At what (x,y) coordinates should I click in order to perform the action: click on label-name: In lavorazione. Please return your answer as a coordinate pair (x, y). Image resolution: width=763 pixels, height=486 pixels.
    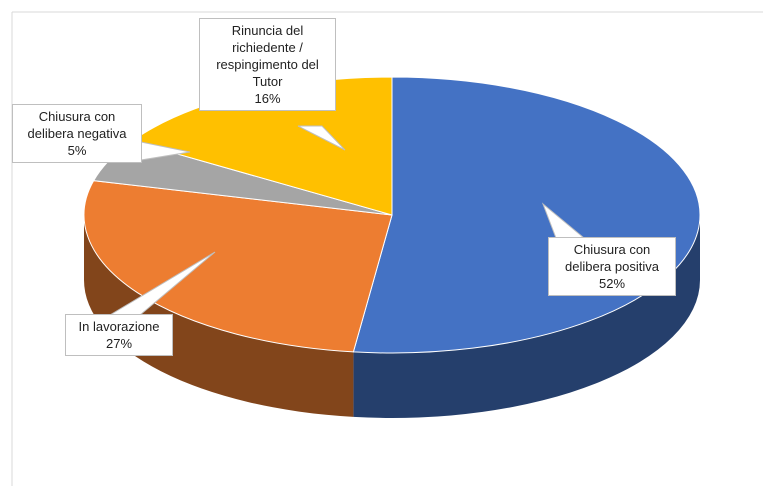
    Looking at the image, I should click on (119, 326).